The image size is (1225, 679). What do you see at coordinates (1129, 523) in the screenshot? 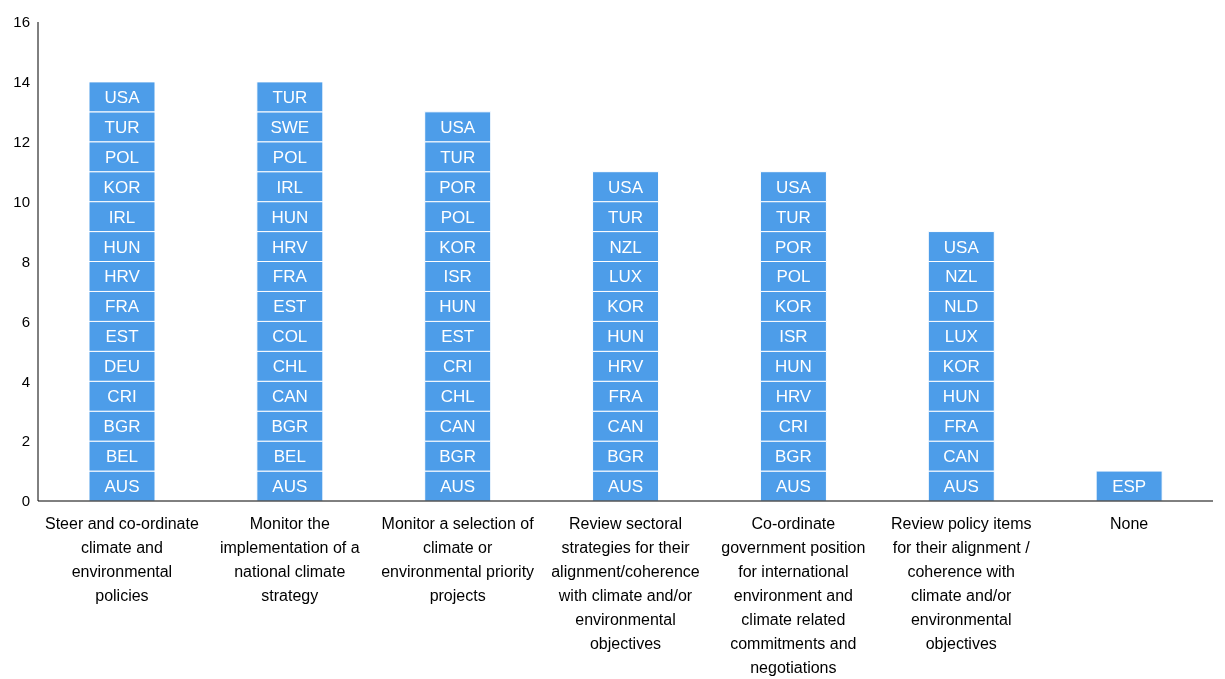
I see `x-tick-label: None` at bounding box center [1129, 523].